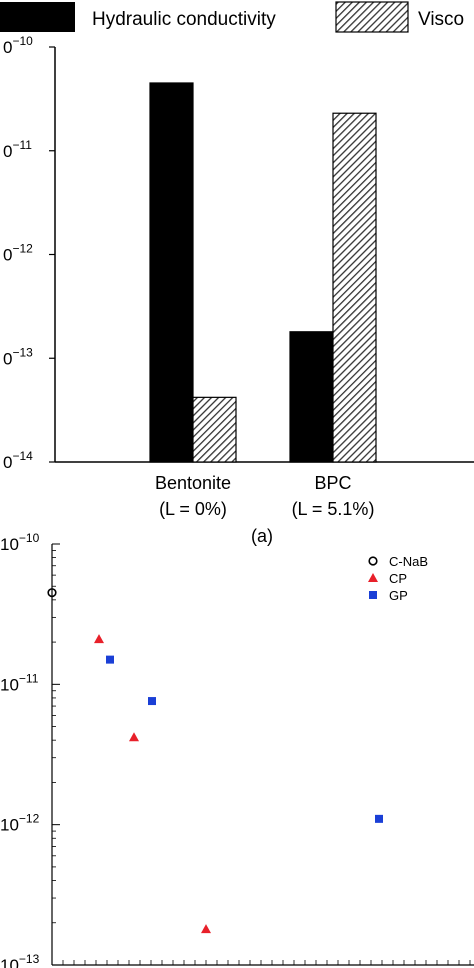 Image resolution: width=474 pixels, height=968 pixels. Describe the element at coordinates (333, 509) in the screenshot. I see `a-category-label: (L = 5.1%)` at that location.